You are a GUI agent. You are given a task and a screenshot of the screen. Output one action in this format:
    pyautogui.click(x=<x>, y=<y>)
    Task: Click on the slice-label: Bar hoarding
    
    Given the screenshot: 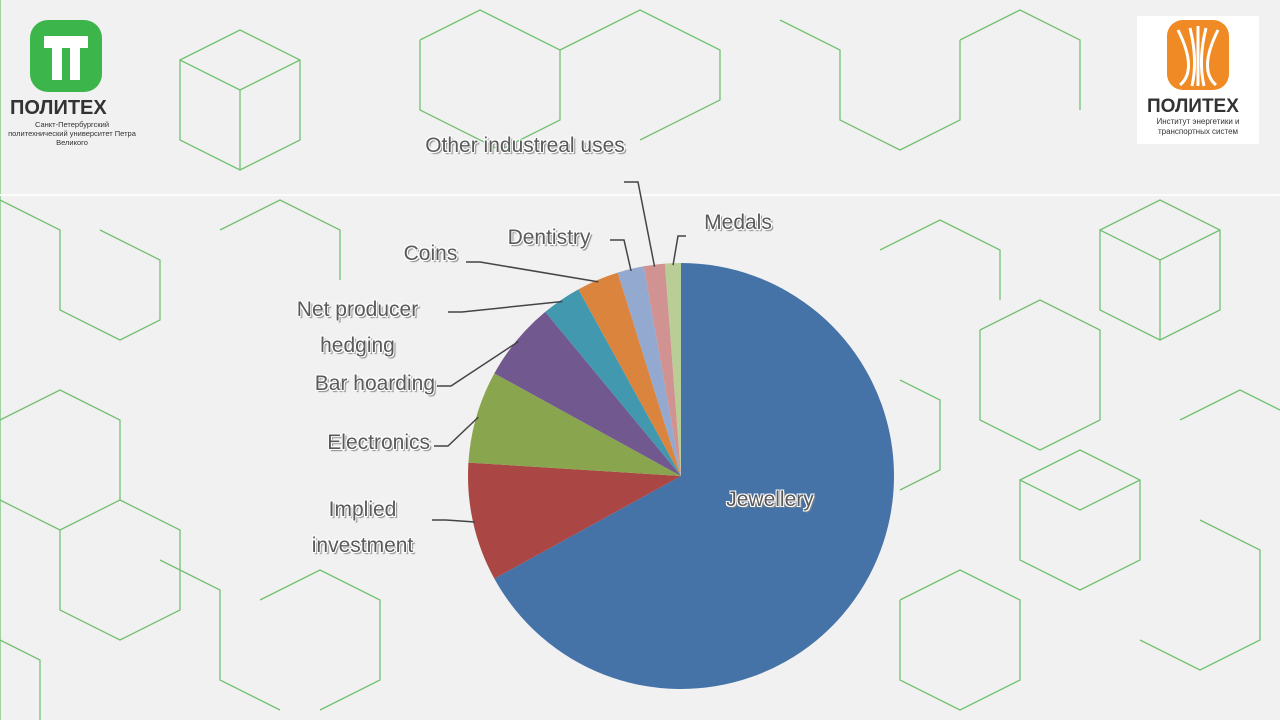 What is the action you would take?
    pyautogui.click(x=374, y=383)
    